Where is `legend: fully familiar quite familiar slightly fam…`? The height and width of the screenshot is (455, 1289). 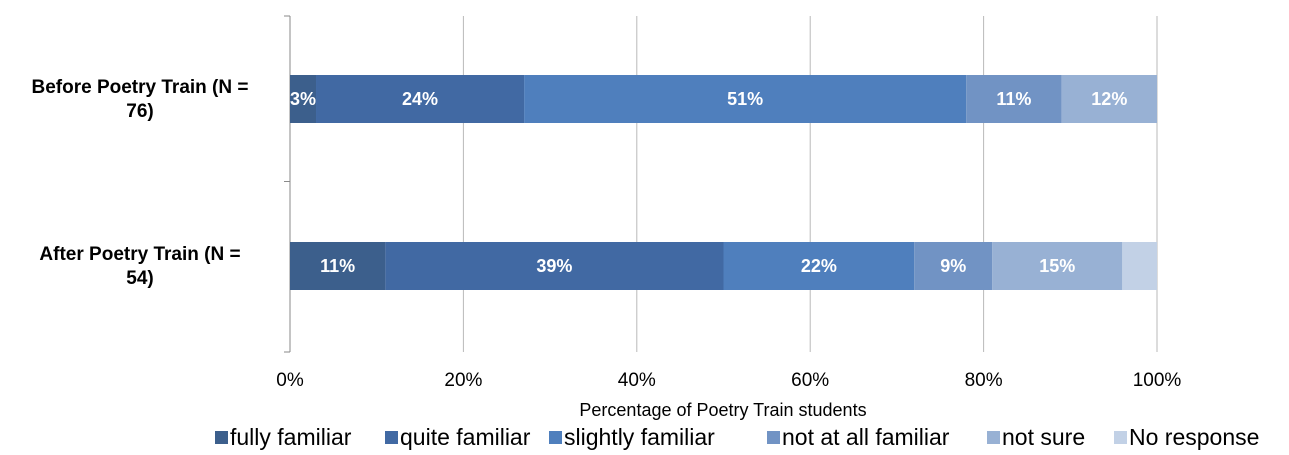
legend: fully familiar quite familiar slightly fam… is located at coordinates (737, 437).